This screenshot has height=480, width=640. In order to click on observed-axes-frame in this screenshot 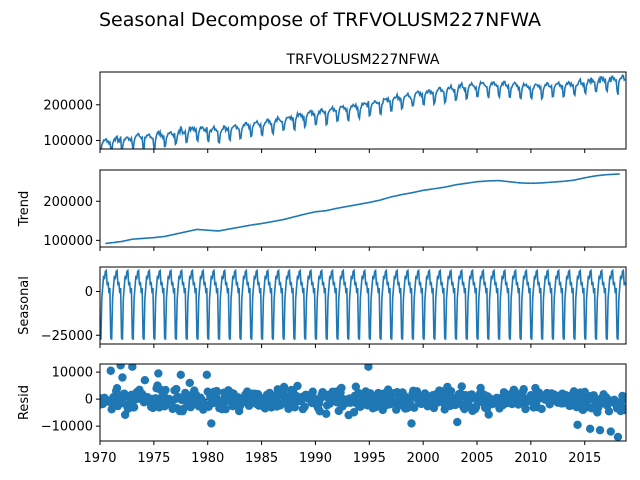, I will do `click(363, 110)`.